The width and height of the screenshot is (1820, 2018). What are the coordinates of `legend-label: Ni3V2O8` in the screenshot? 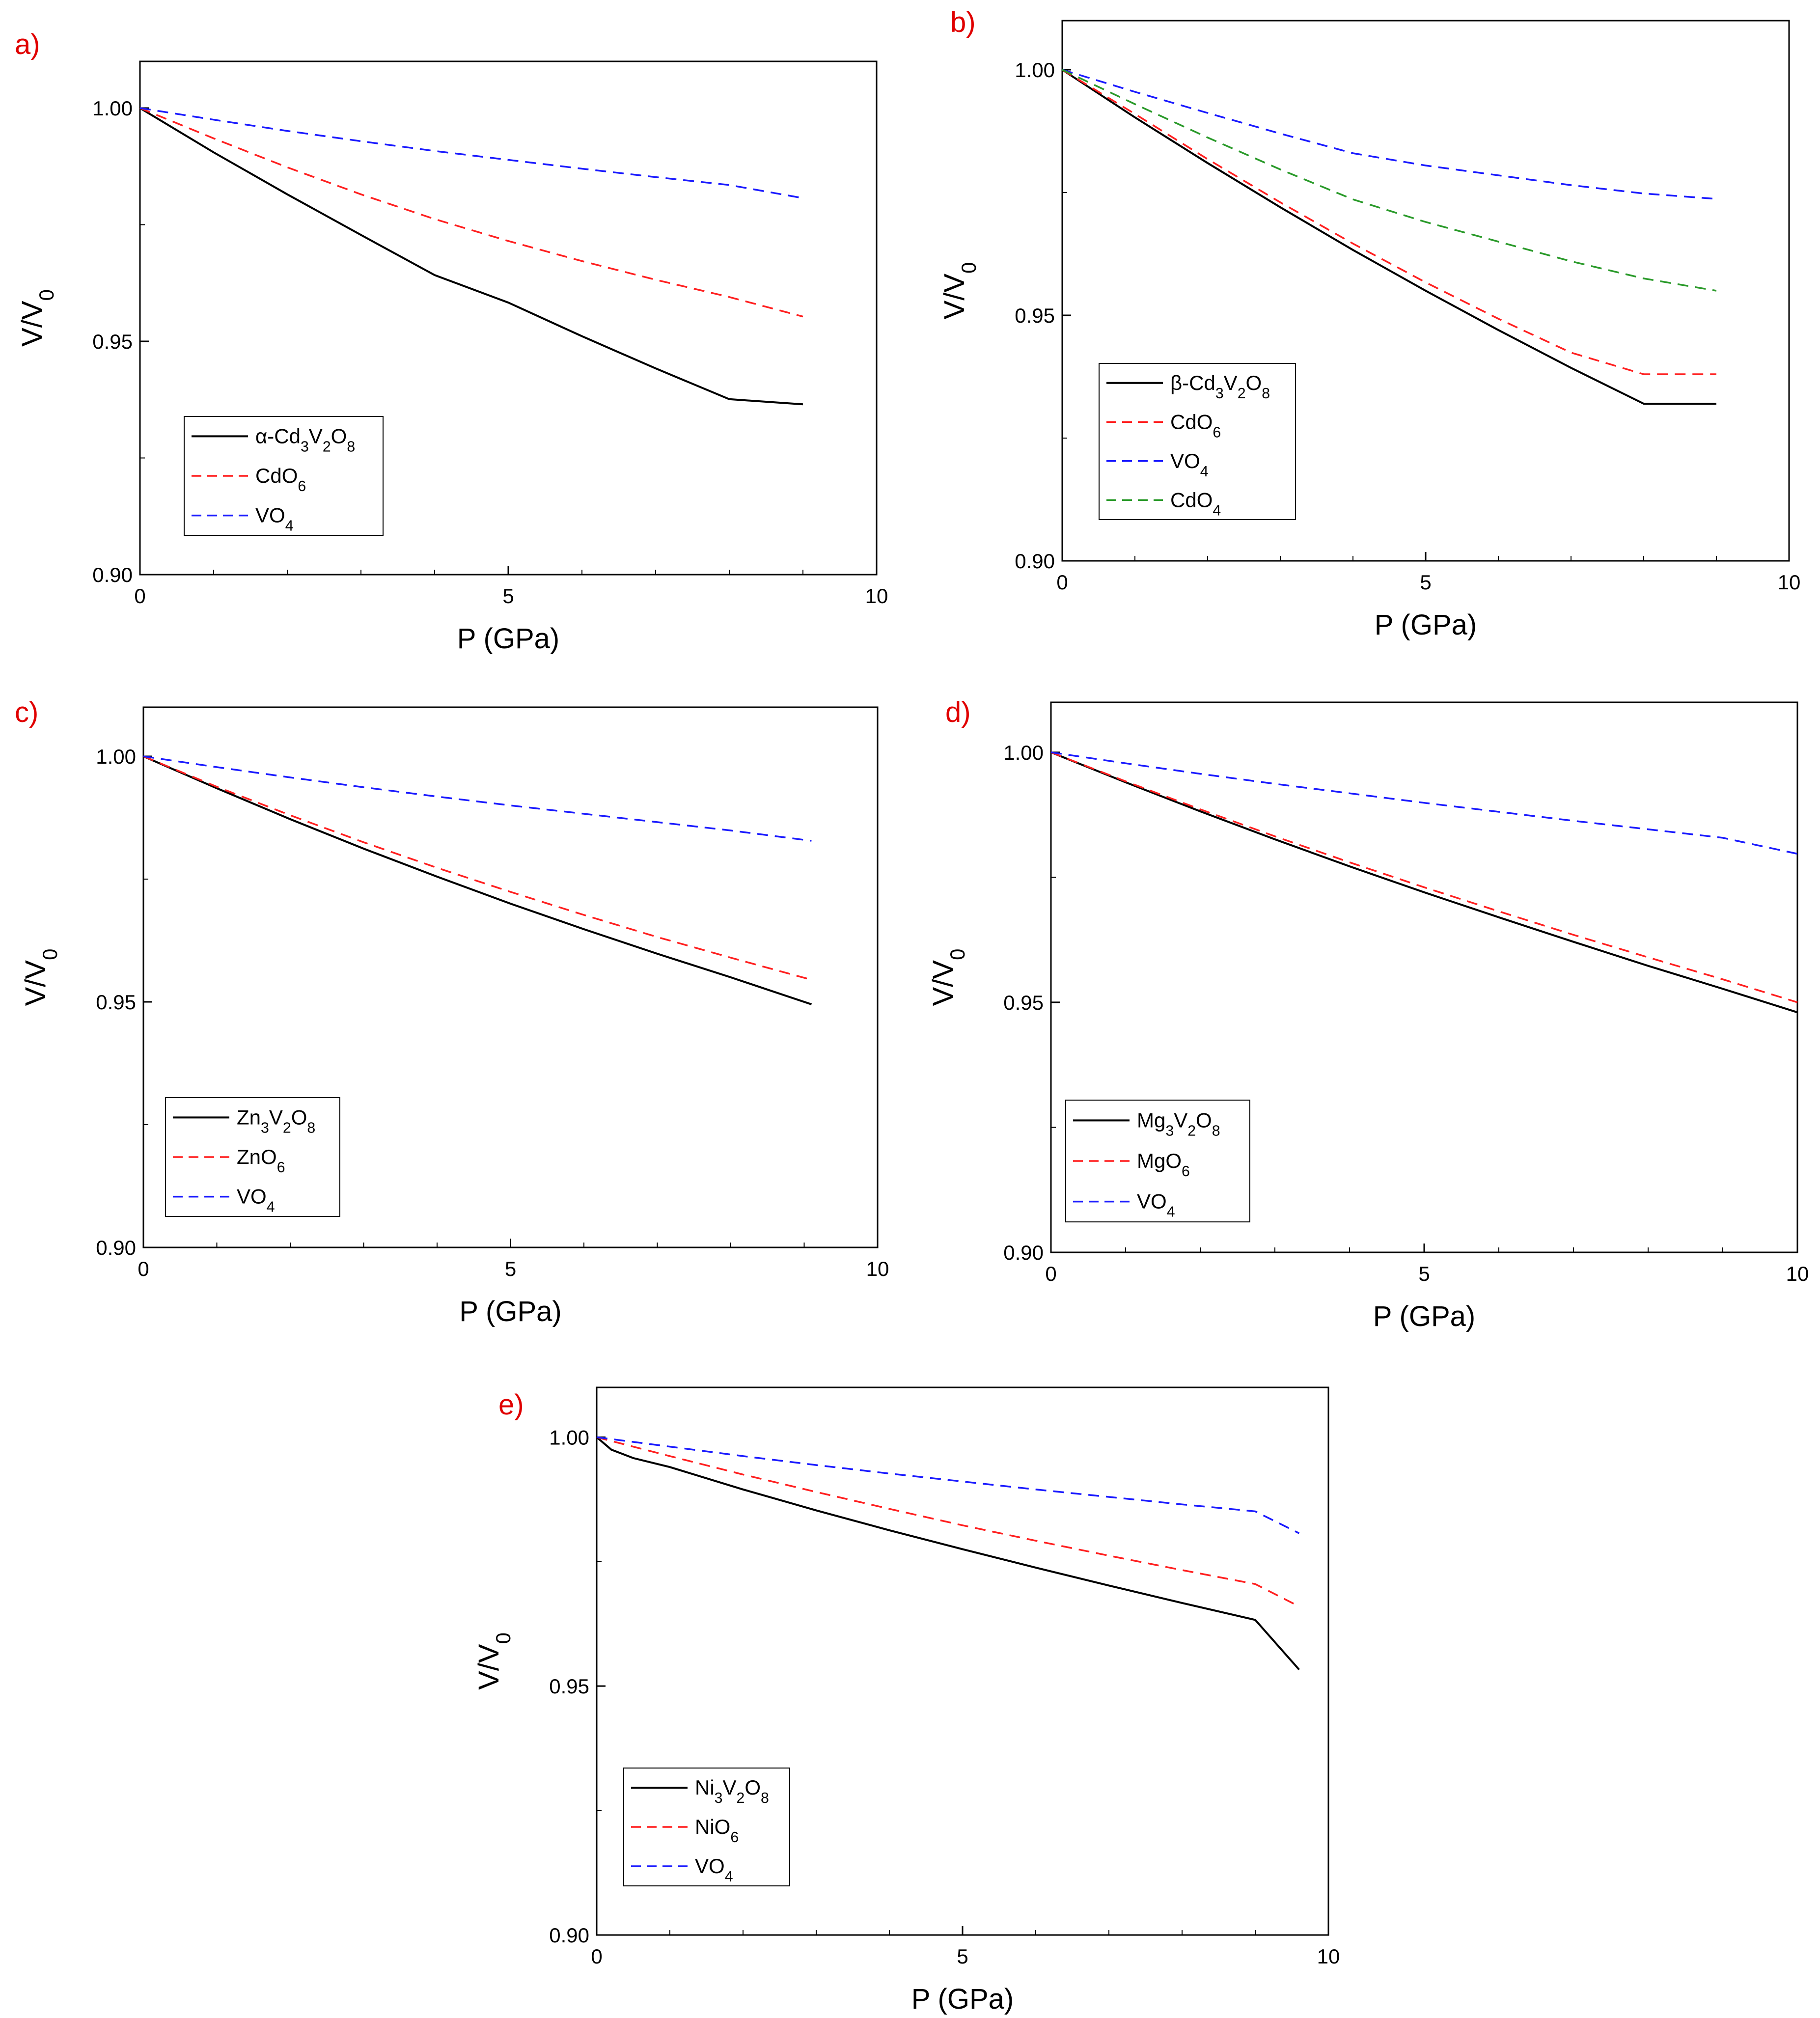 It's located at (732, 1791).